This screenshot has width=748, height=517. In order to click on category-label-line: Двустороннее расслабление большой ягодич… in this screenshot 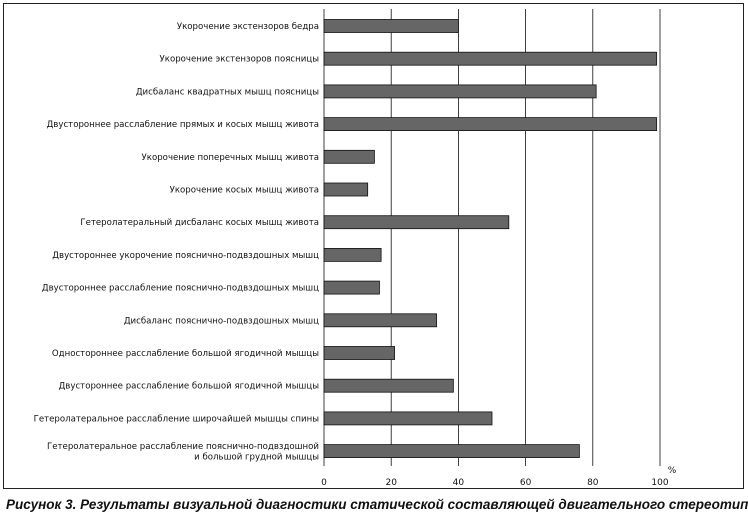, I will do `click(189, 387)`.